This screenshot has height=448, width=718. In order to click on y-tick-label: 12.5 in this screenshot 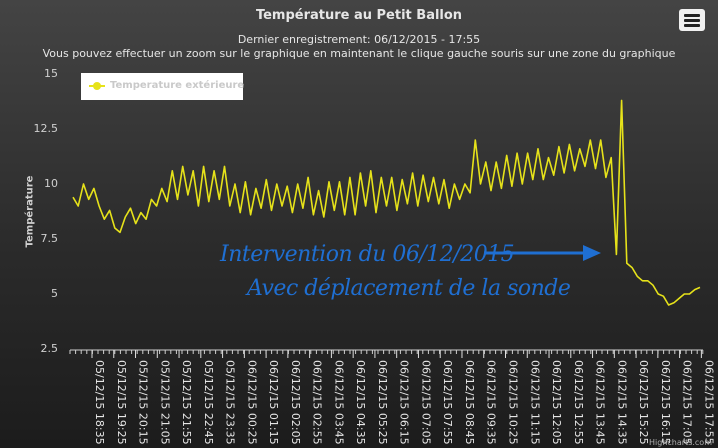, I will do `click(46, 128)`.